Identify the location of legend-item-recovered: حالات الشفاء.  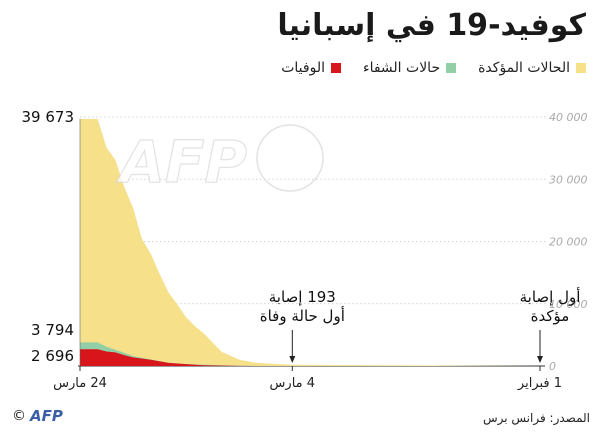
(409, 68).